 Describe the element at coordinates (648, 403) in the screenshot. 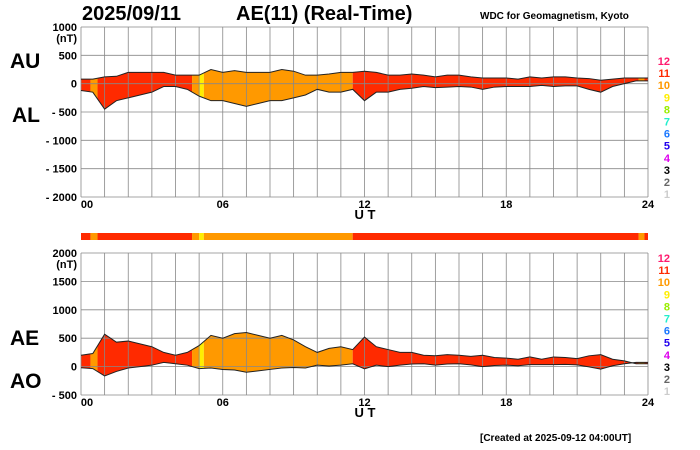

I see `ae-ao-panel-xtick-label: 24` at that location.